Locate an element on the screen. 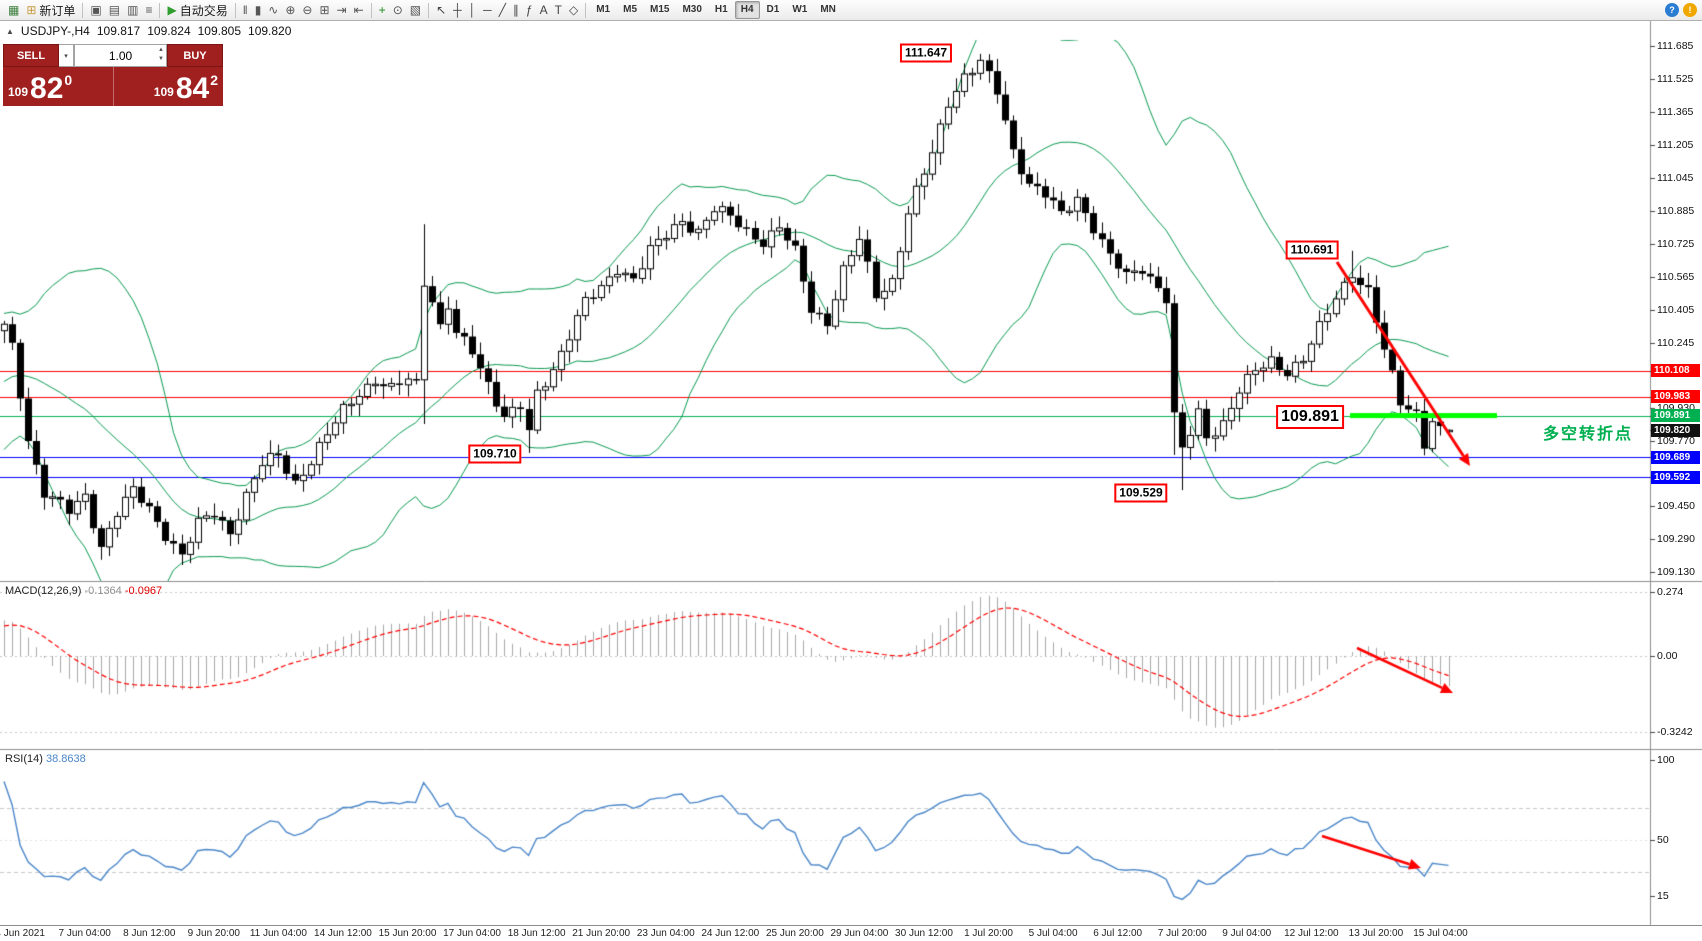  profiles-icon: ▤ is located at coordinates (114, 10).